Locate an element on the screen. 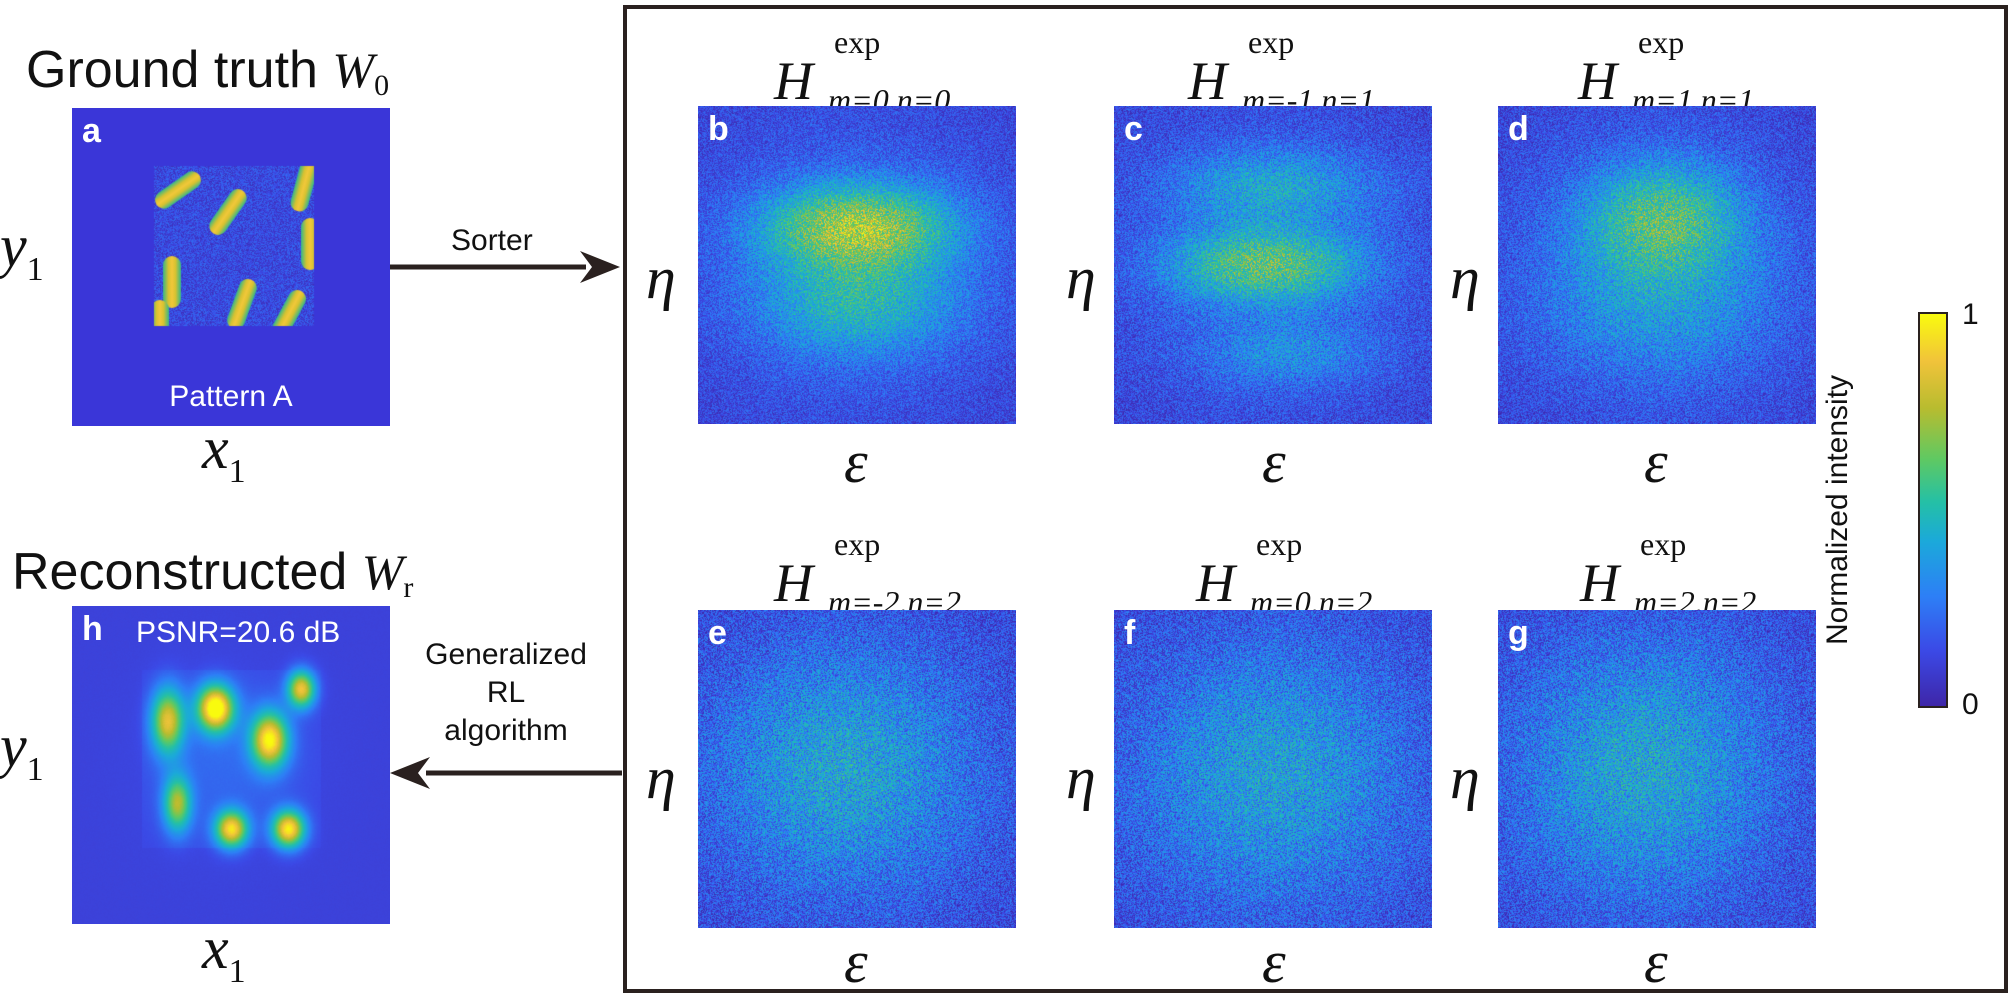 The image size is (2016, 1001). panel-f-canvas is located at coordinates (1273, 769).